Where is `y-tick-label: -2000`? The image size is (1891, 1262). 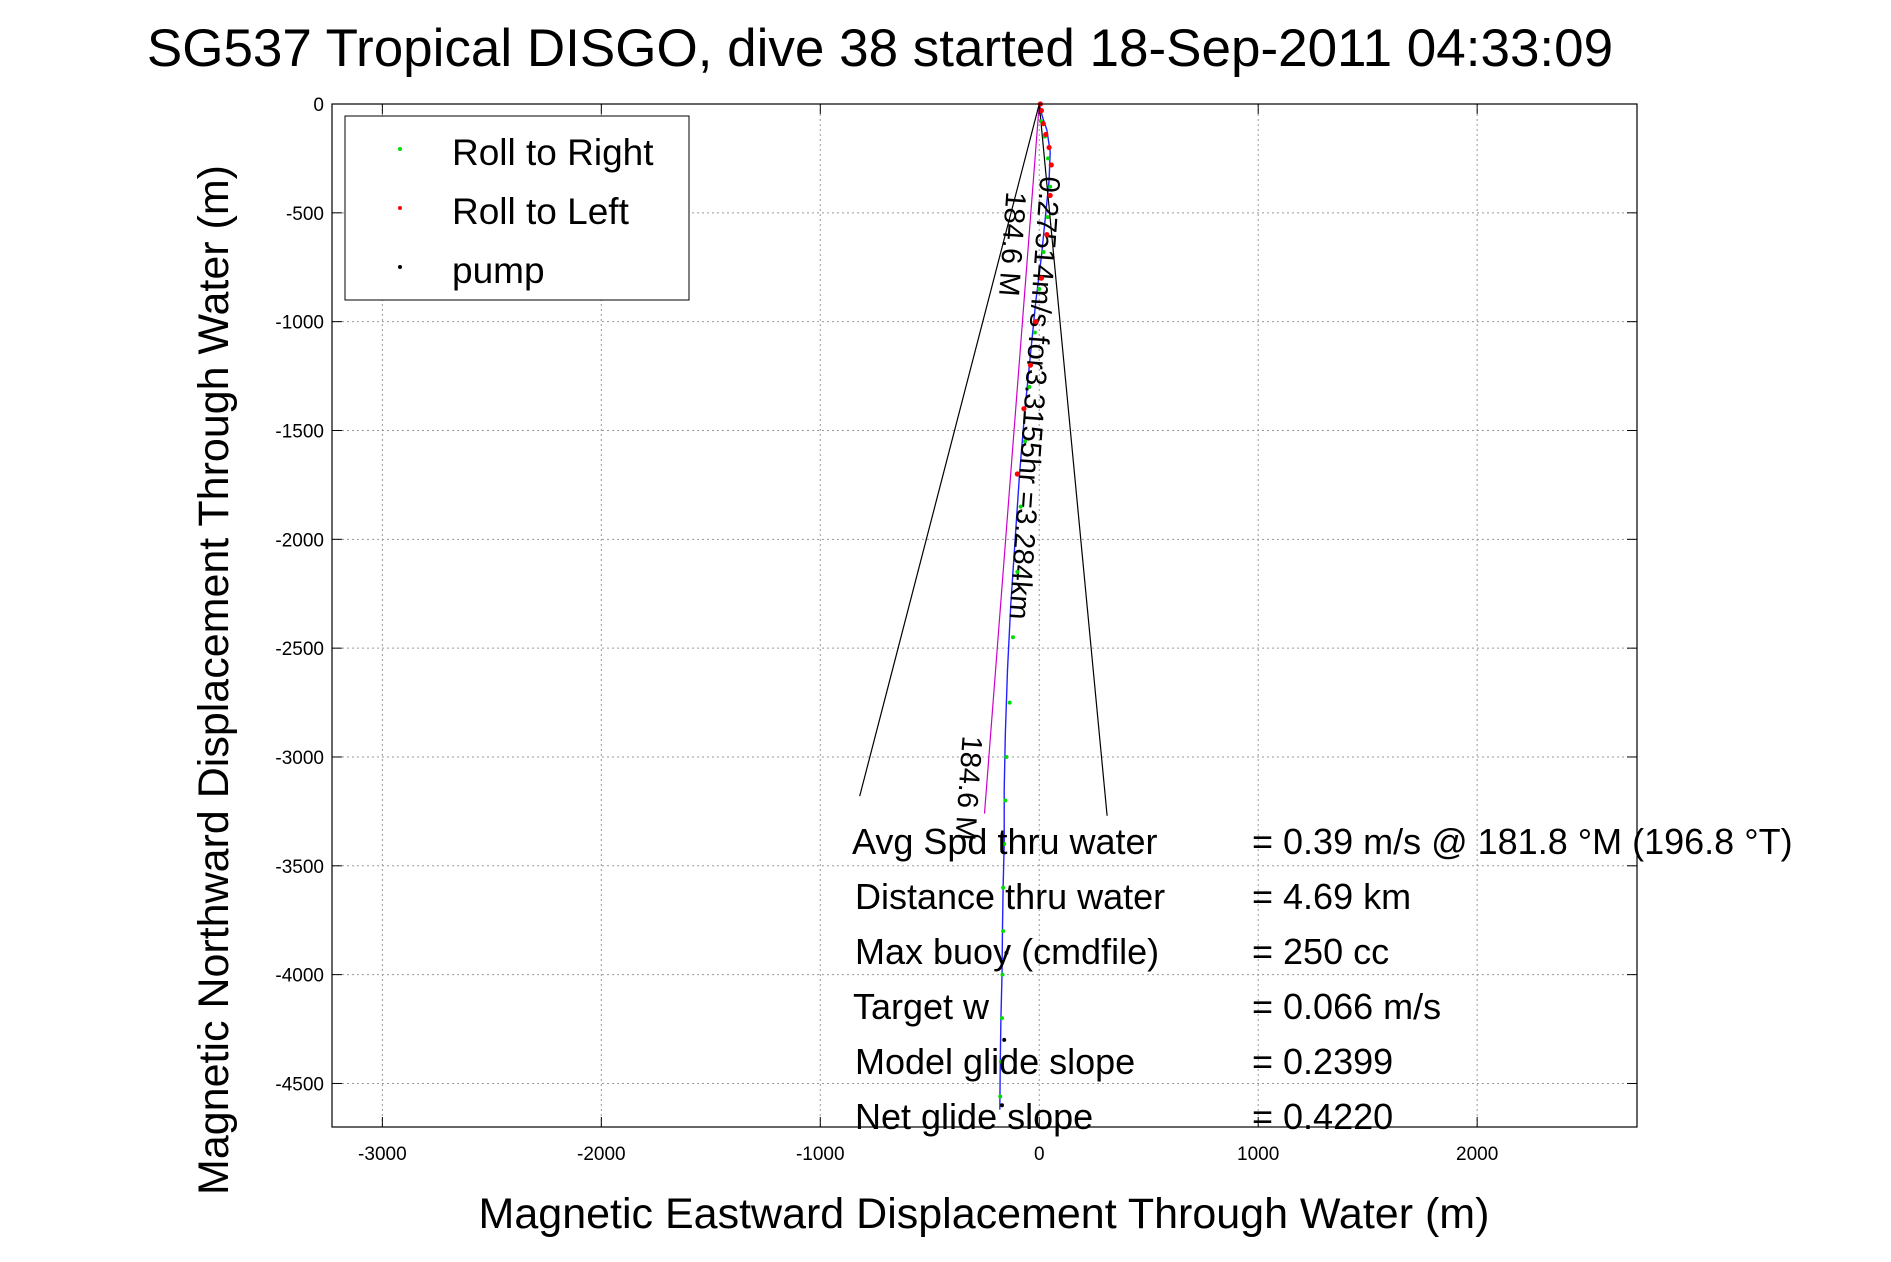 y-tick-label: -2000 is located at coordinates (299, 540).